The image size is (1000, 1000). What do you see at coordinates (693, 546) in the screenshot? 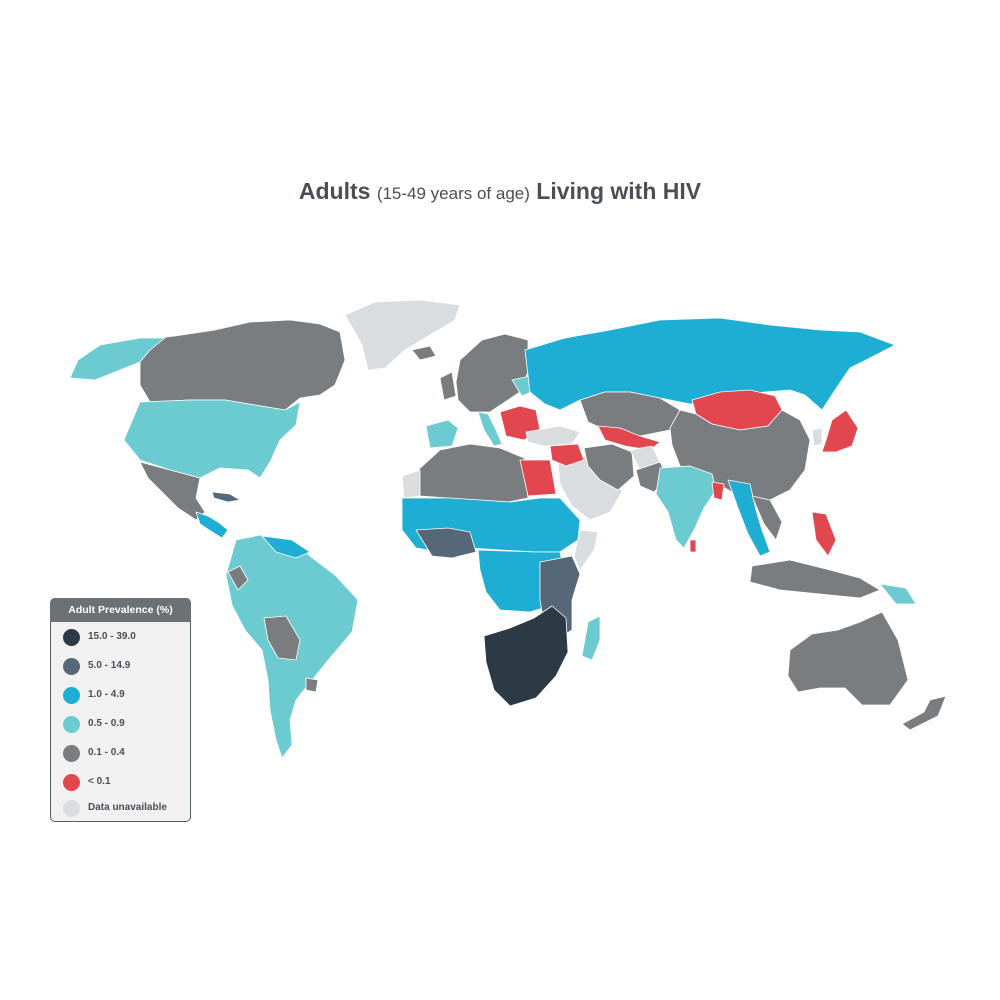
I see `region-sri-lanka` at bounding box center [693, 546].